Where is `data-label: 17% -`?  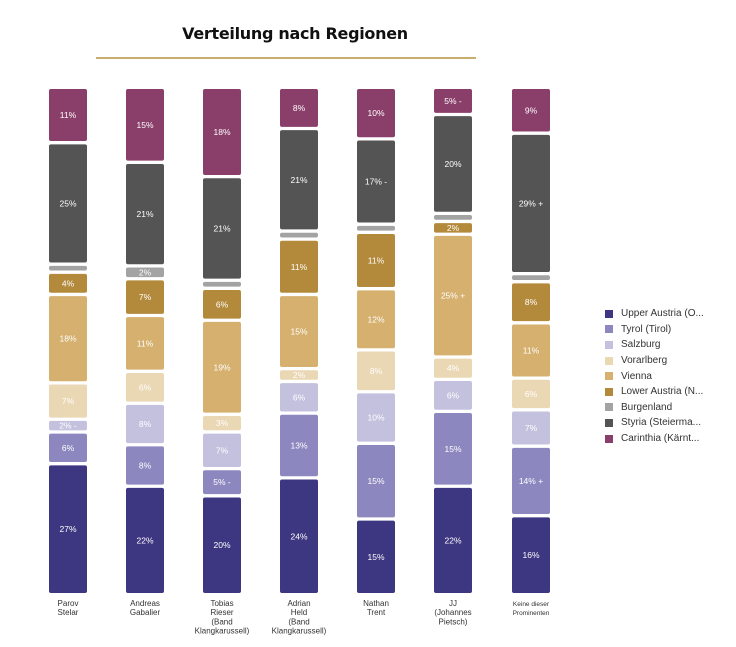
data-label: 17% - is located at coordinates (376, 182).